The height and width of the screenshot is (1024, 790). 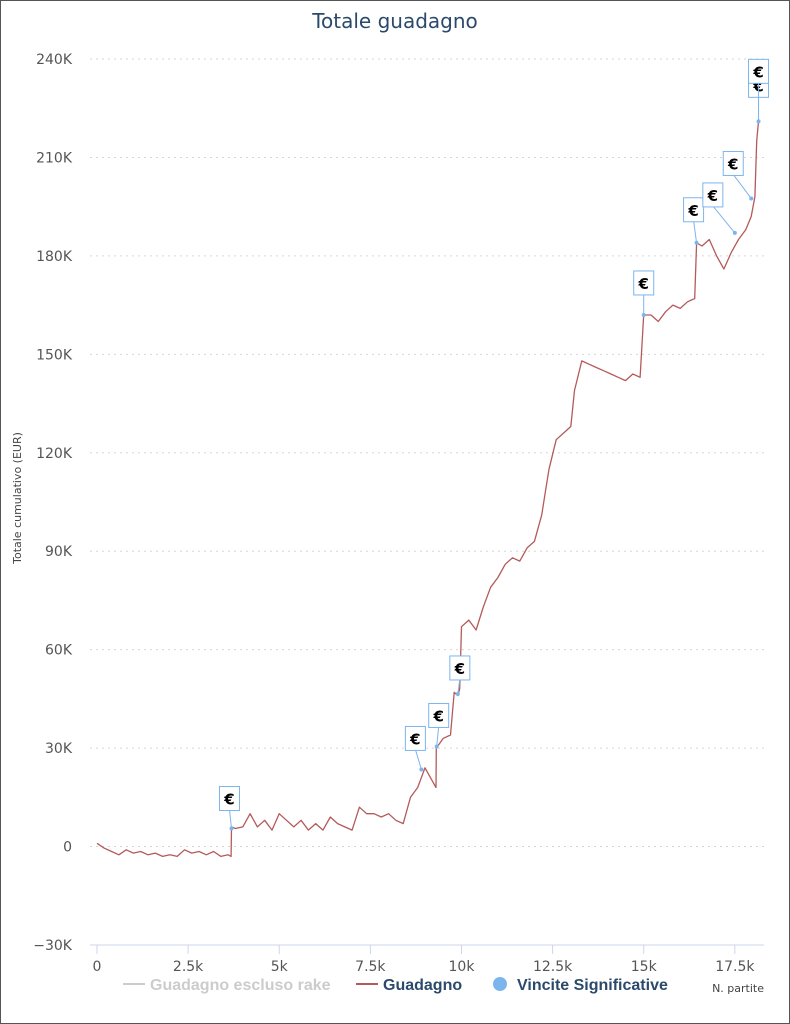 What do you see at coordinates (735, 967) in the screenshot?
I see `x-tick-label: 17.5k` at bounding box center [735, 967].